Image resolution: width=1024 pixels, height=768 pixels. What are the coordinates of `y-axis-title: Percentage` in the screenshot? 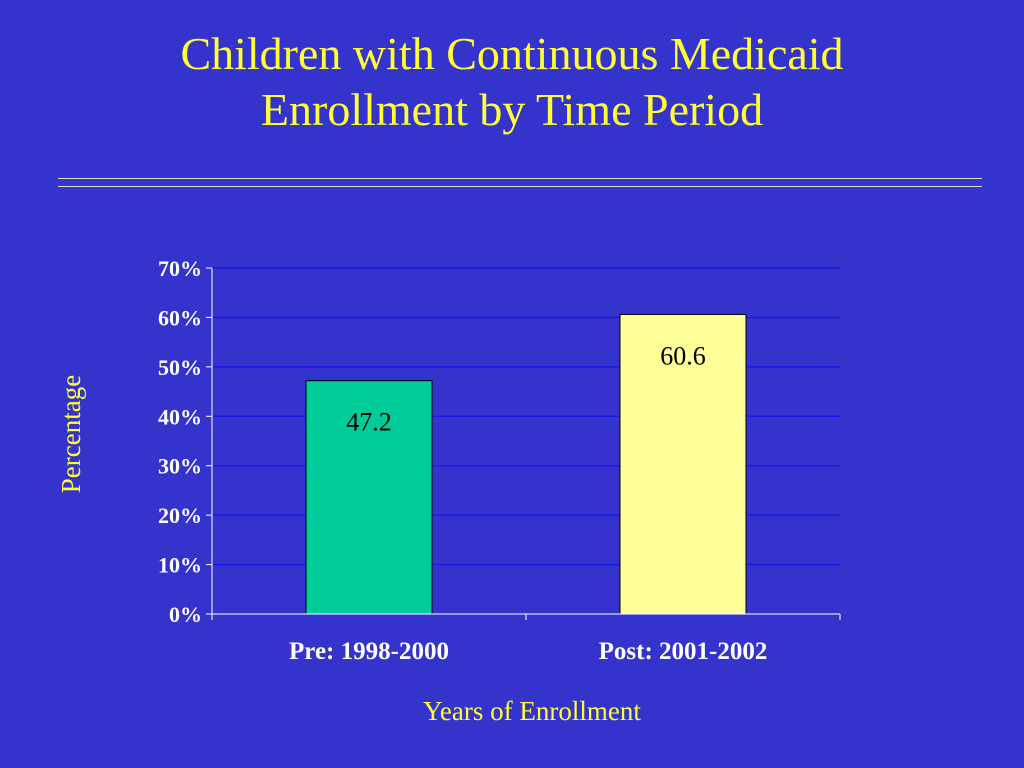 It's located at (71, 434).